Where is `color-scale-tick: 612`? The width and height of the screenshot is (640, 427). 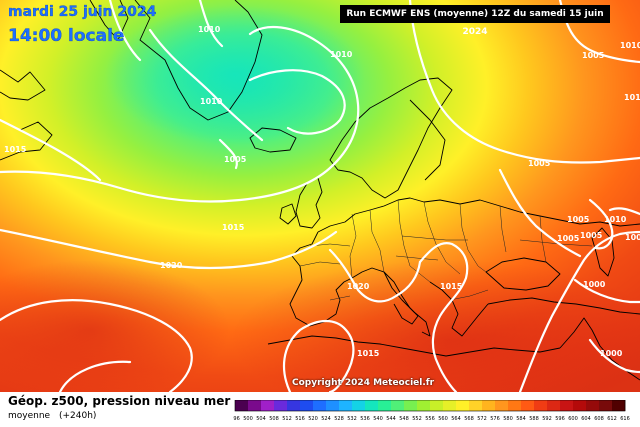 color-scale-tick: 612 is located at coordinates (612, 419).